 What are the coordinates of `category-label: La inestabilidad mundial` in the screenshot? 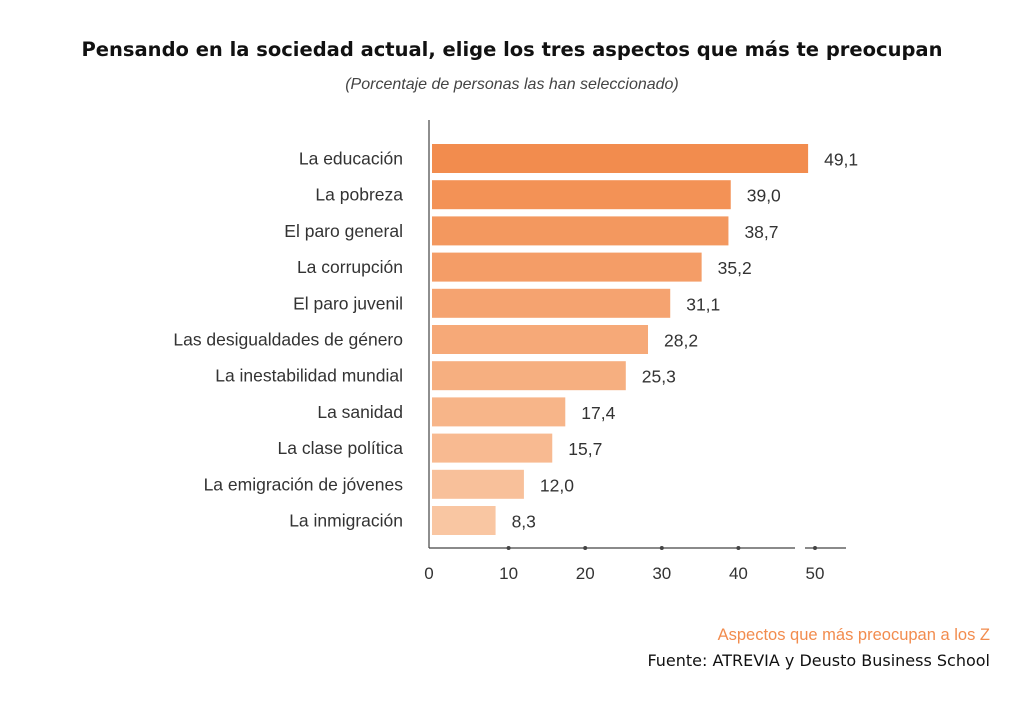 It's located at (309, 376).